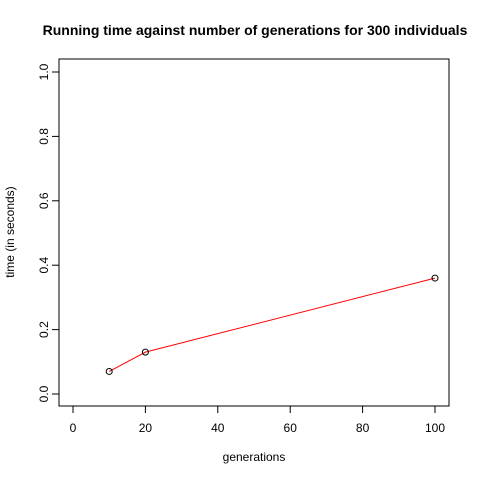  What do you see at coordinates (146, 428) in the screenshot?
I see `x-tick-label: 20` at bounding box center [146, 428].